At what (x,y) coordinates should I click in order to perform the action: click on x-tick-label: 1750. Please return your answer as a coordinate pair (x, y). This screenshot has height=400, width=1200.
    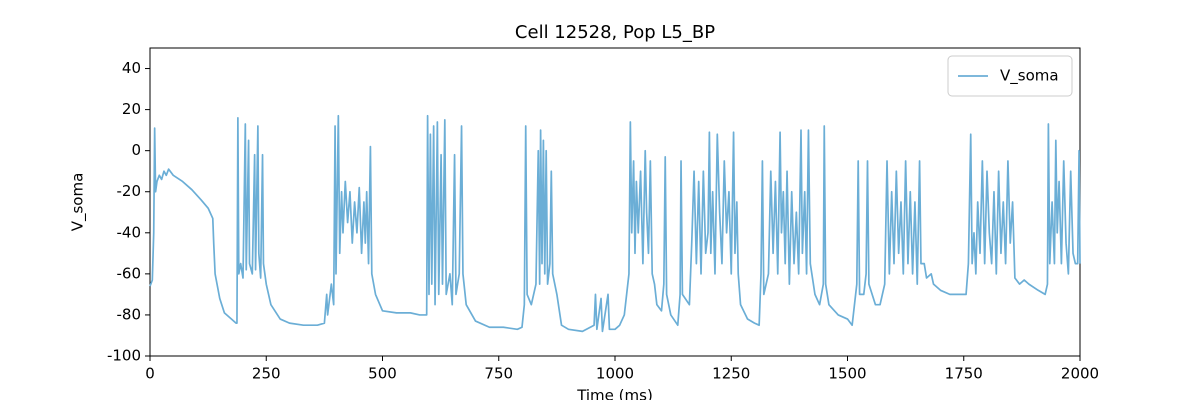
    Looking at the image, I should click on (964, 374).